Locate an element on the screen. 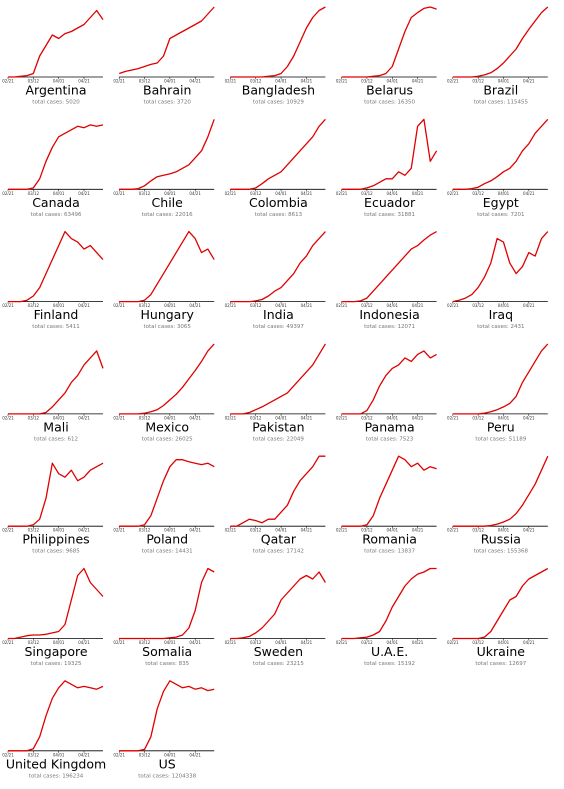 The image size is (564, 789). panel-title: Singapore is located at coordinates (55, 651).